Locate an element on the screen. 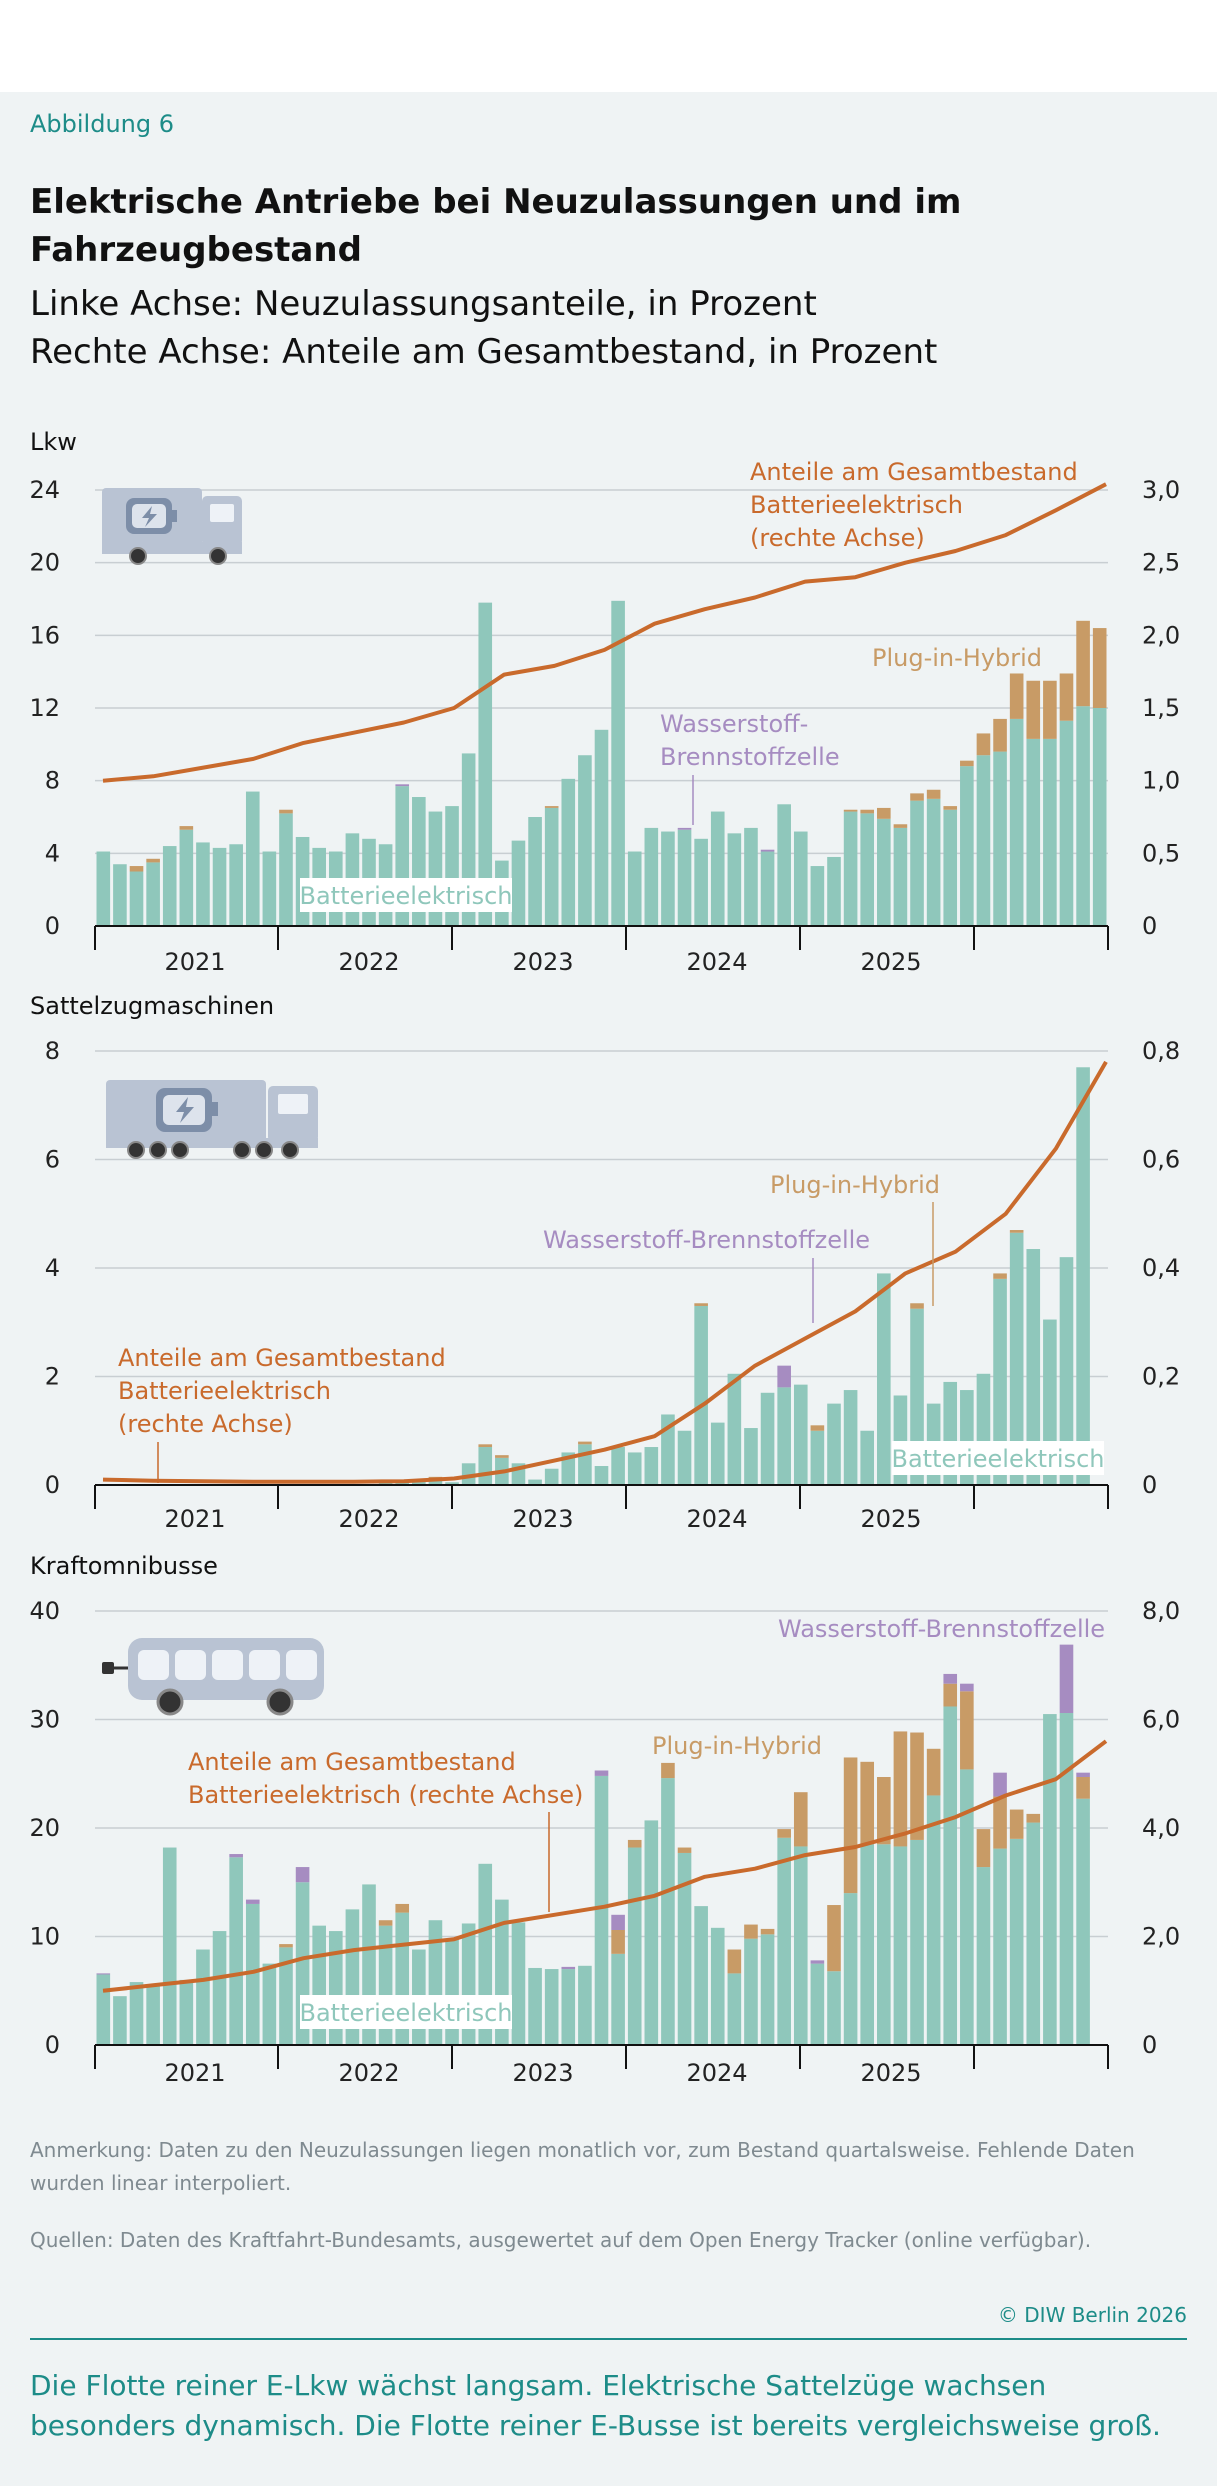 This screenshot has height=2486, width=1217. right-tick-label: 2,5 is located at coordinates (1161, 563).